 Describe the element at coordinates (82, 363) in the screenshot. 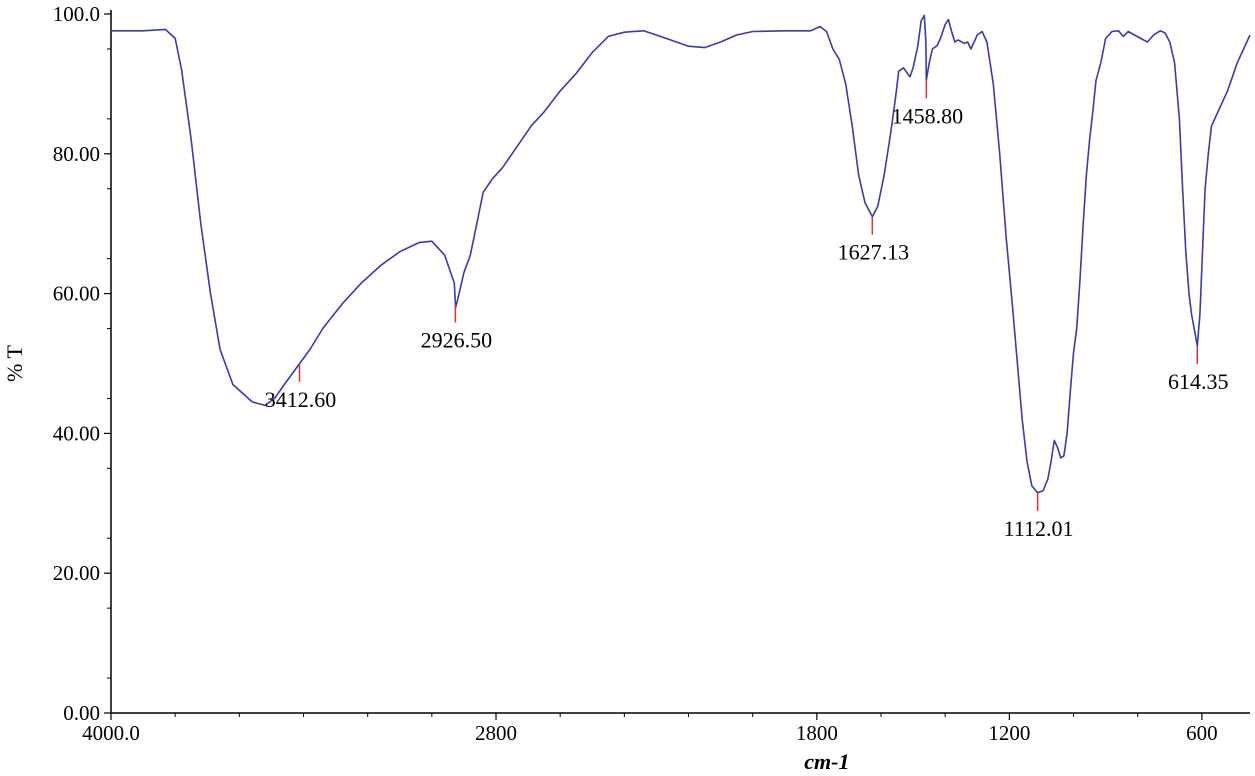

I see `y-ticks: 100.0 80.00 60.00 40.00 20.00 0.00` at that location.